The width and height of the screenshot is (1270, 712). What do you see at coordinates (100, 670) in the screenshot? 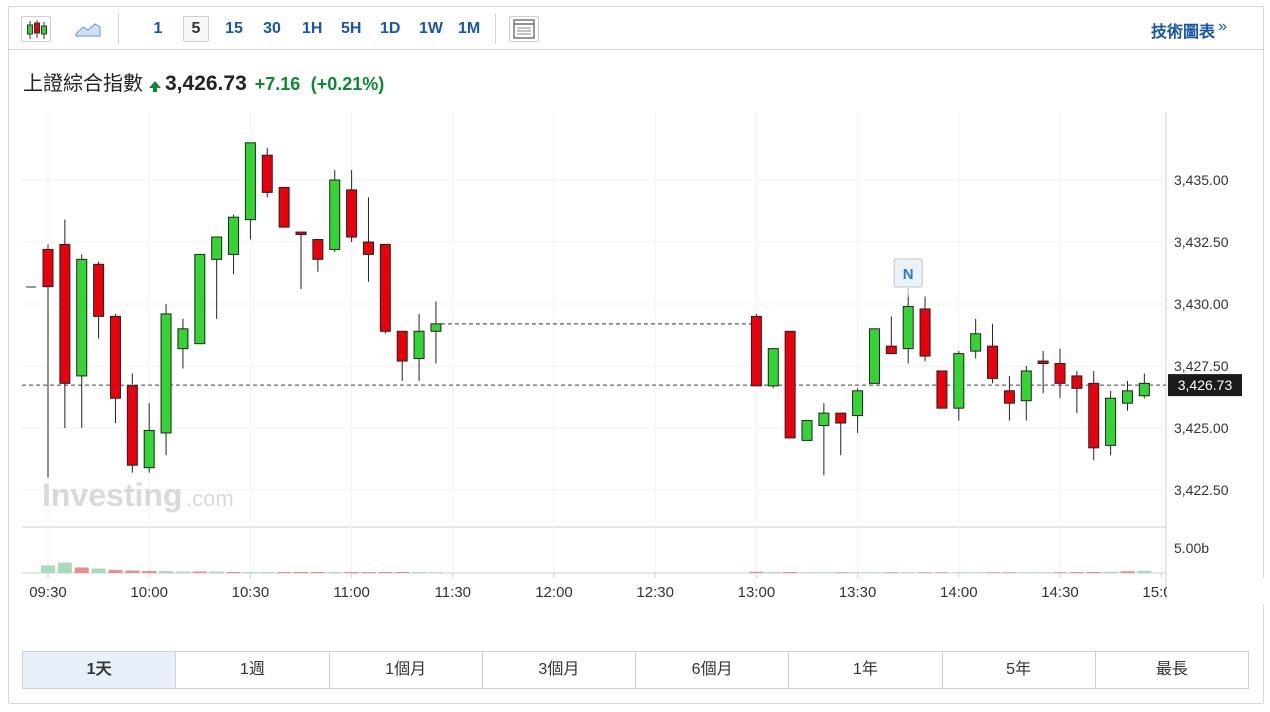
I see `range-button-0: 1天` at bounding box center [100, 670].